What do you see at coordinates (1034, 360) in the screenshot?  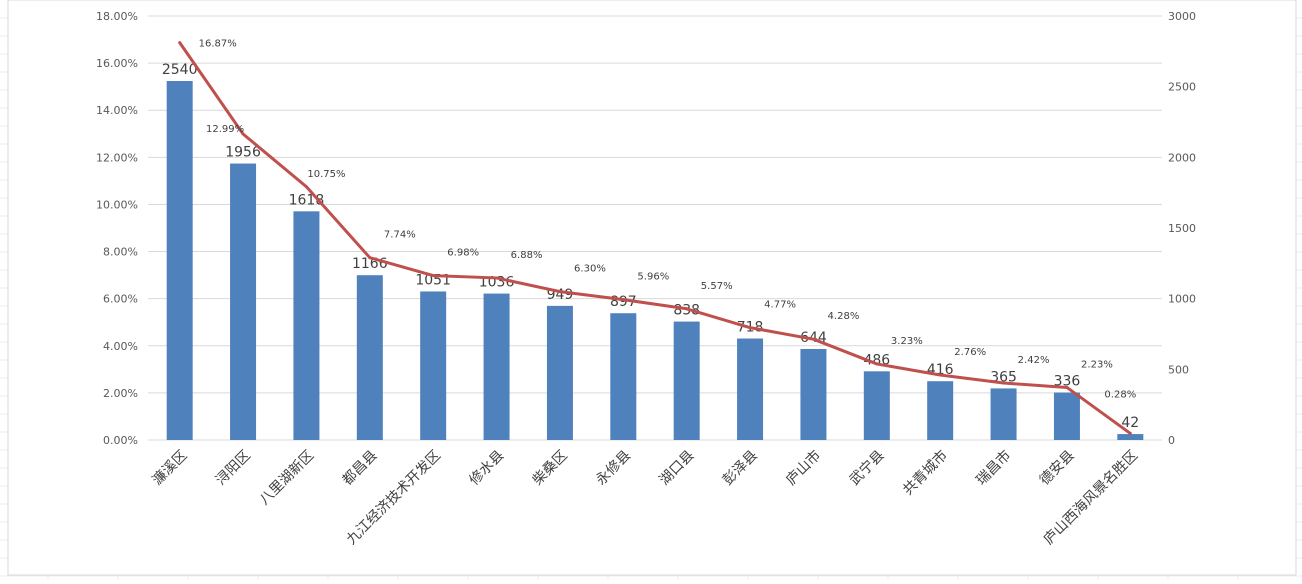 I see `line-value-label: 2.42%` at bounding box center [1034, 360].